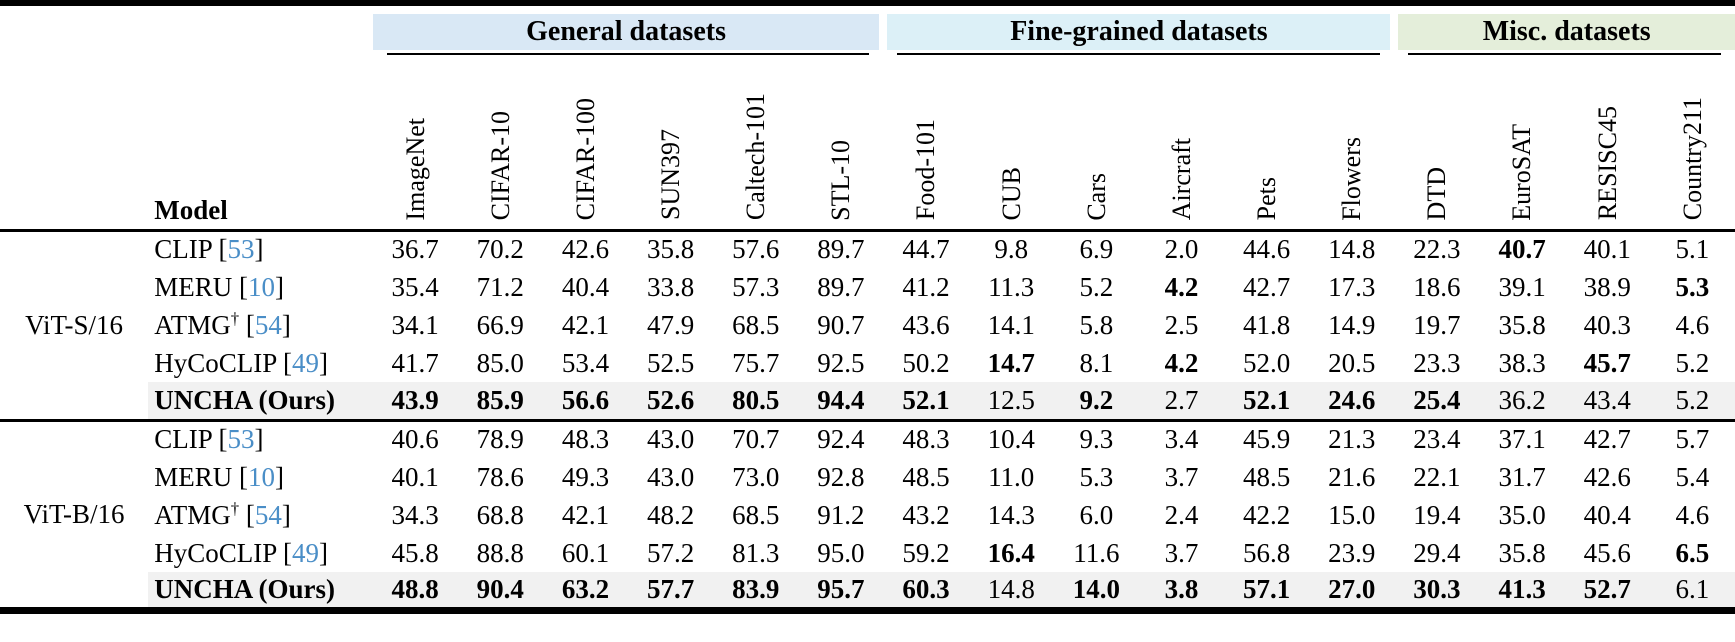  I want to click on score-cell: 9.3, so click(1096, 439).